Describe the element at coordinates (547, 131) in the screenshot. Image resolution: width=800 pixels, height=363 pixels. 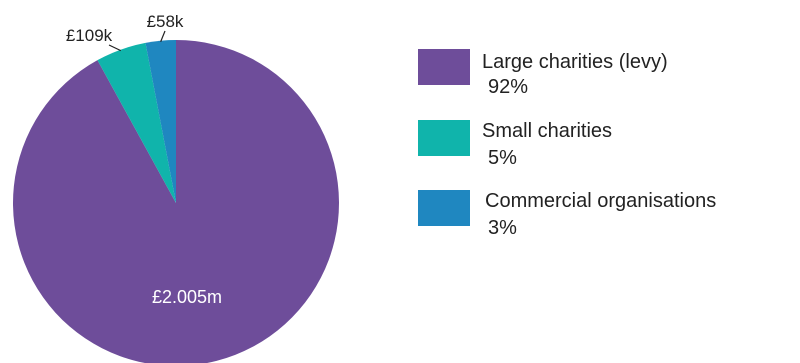
I see `legend-label-small-charities: Small charities` at that location.